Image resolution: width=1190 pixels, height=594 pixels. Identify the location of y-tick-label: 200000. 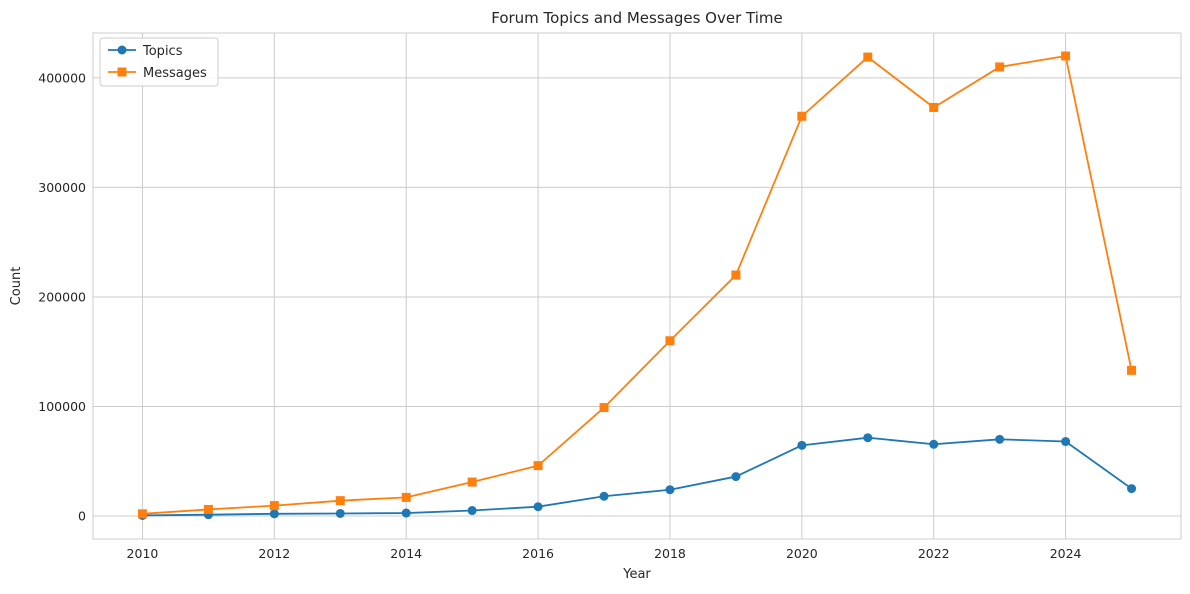
(62, 296).